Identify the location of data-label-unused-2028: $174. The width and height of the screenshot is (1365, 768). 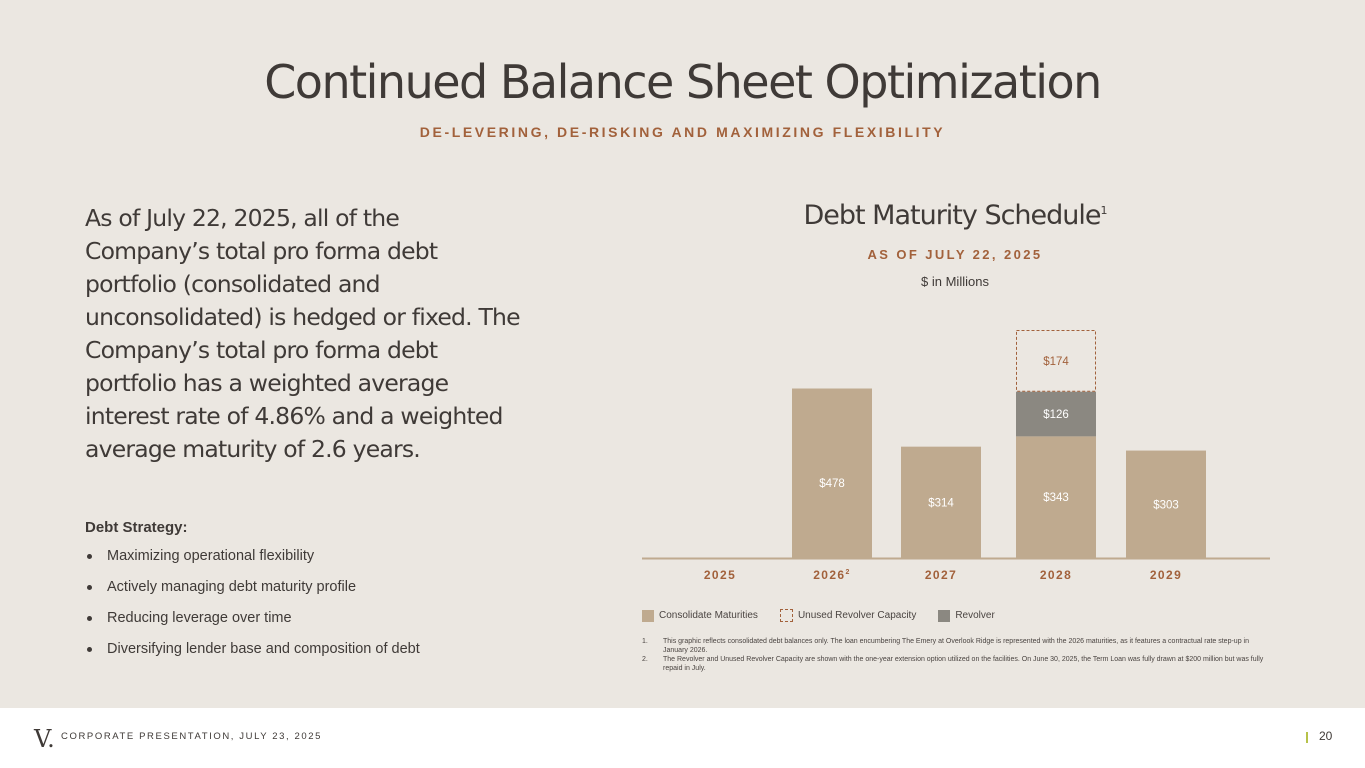
(1056, 362).